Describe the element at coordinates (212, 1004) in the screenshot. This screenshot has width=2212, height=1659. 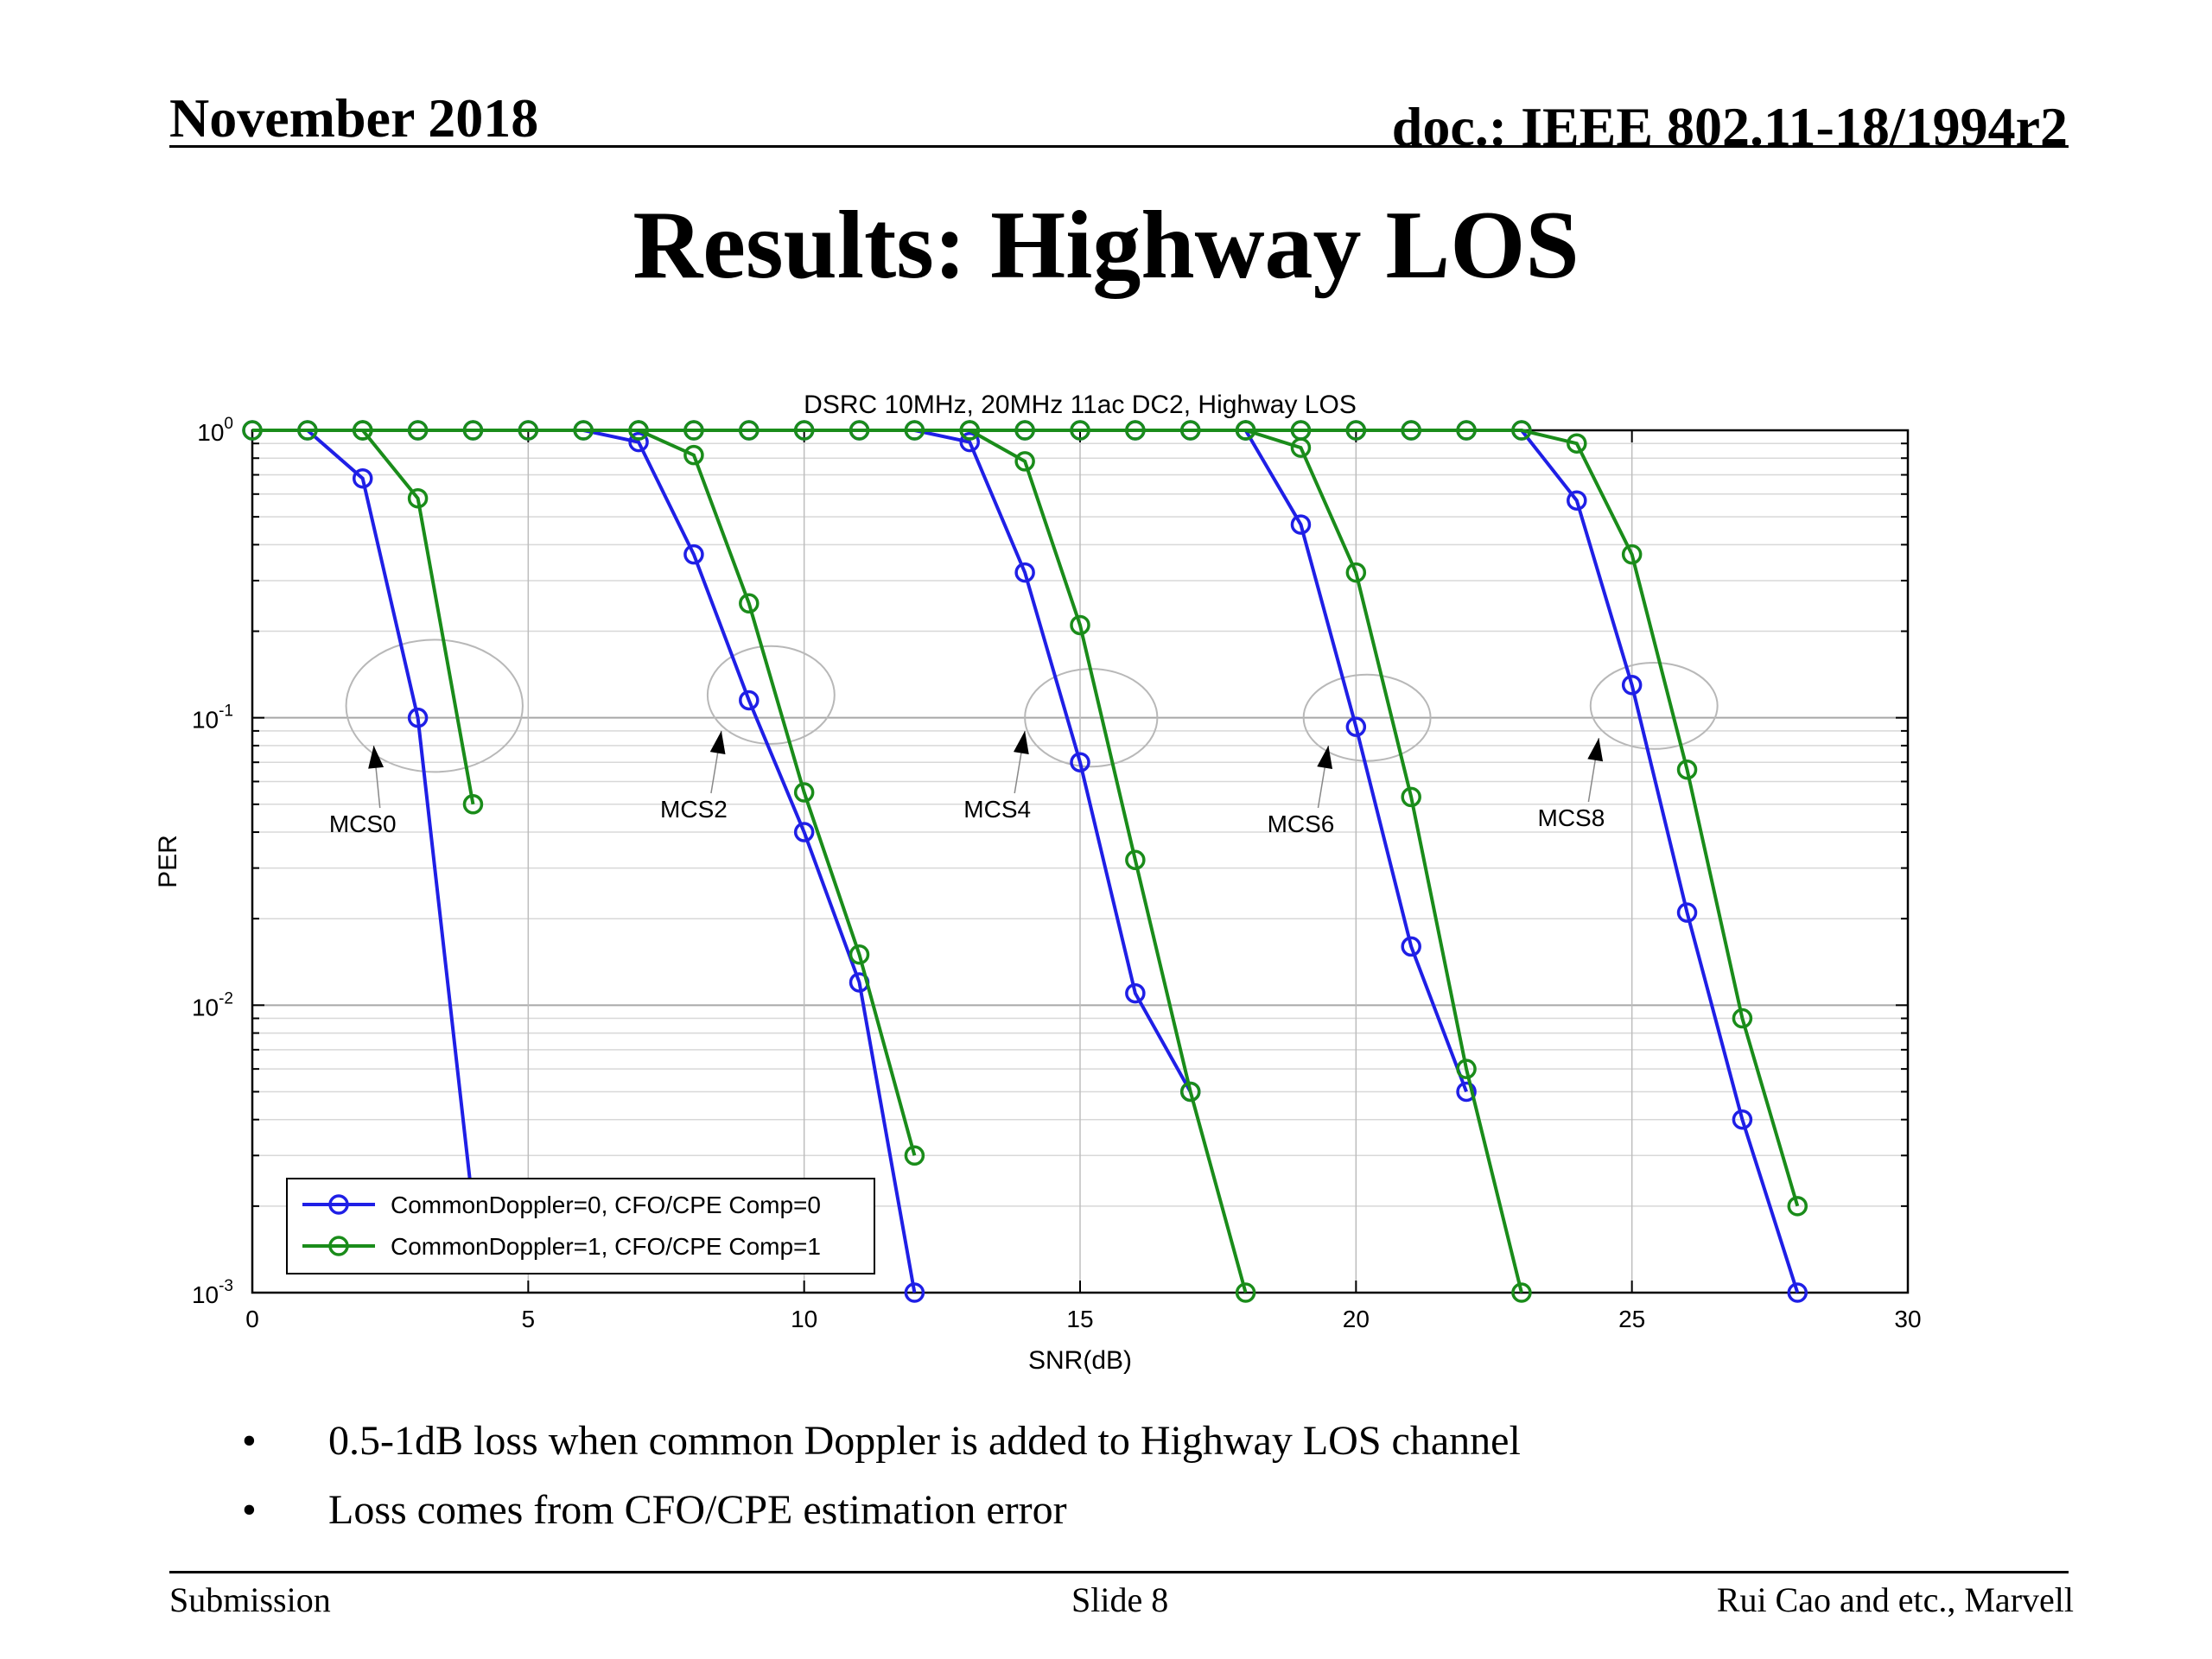
I see `y-tick-label: 10⁻²` at that location.